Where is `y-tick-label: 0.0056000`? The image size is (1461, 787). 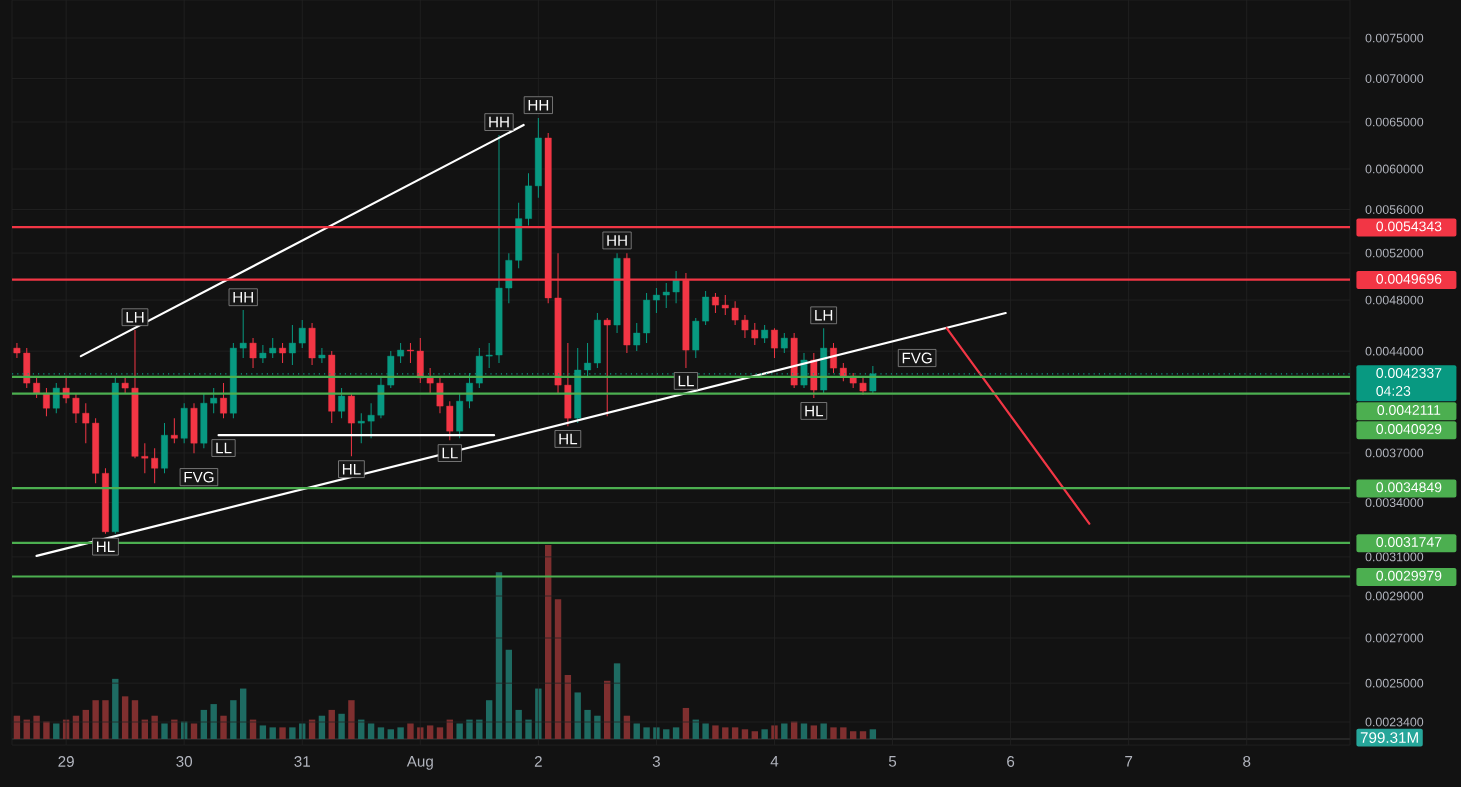
y-tick-label: 0.0056000 is located at coordinates (1394, 209).